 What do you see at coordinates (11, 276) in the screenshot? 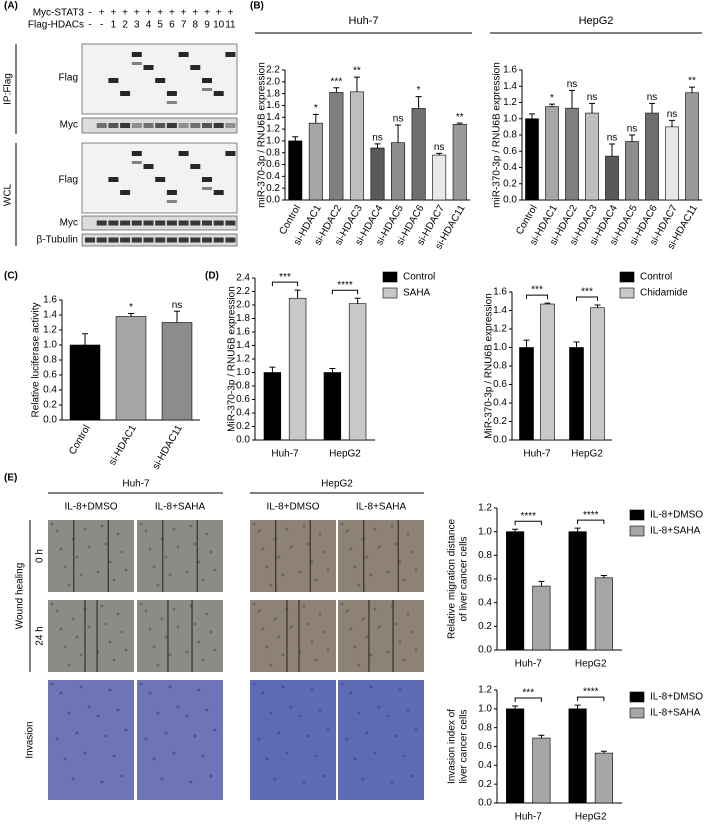
I see `panel-label: (C)` at bounding box center [11, 276].